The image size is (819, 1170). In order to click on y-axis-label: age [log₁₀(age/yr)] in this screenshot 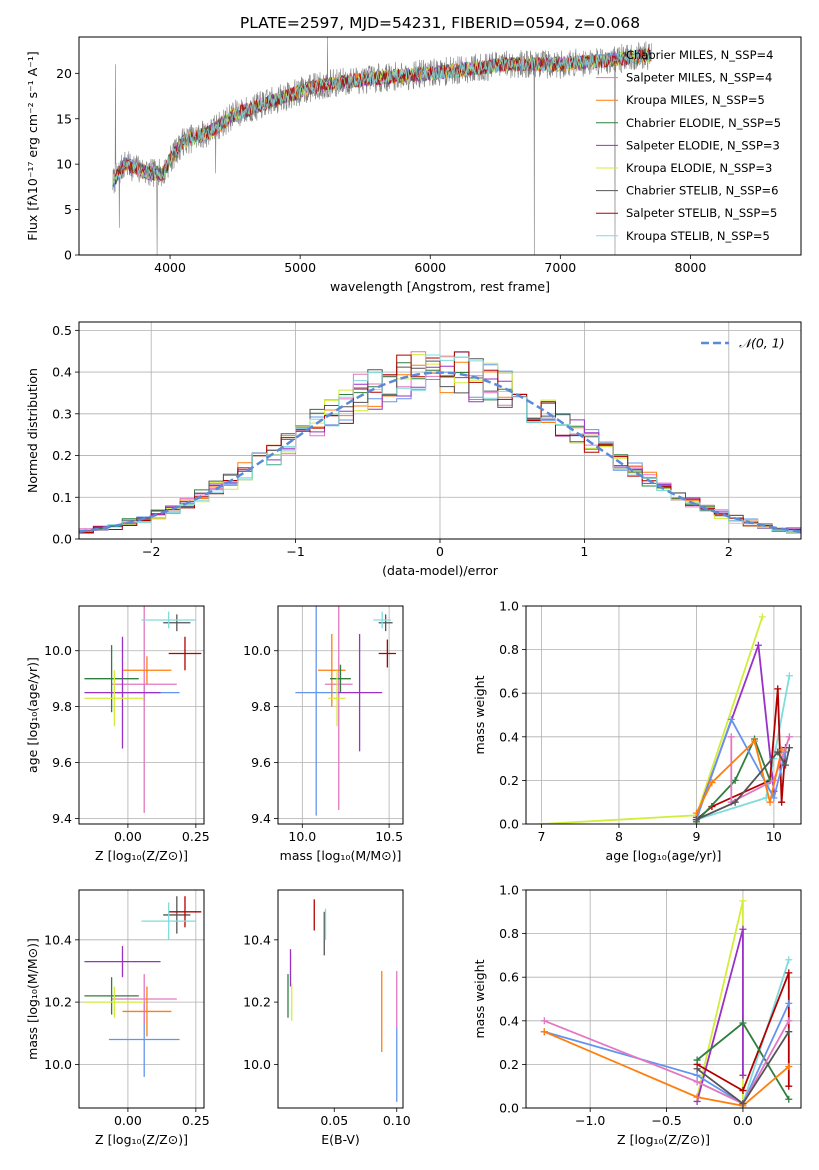, I will do `click(32, 715)`.